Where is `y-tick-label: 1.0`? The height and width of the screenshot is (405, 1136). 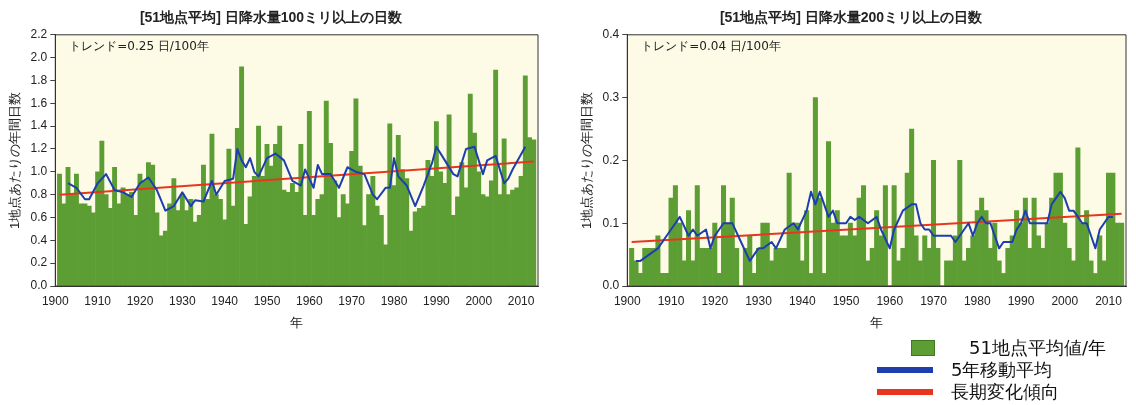 y-tick-label: 1.0 is located at coordinates (39, 171).